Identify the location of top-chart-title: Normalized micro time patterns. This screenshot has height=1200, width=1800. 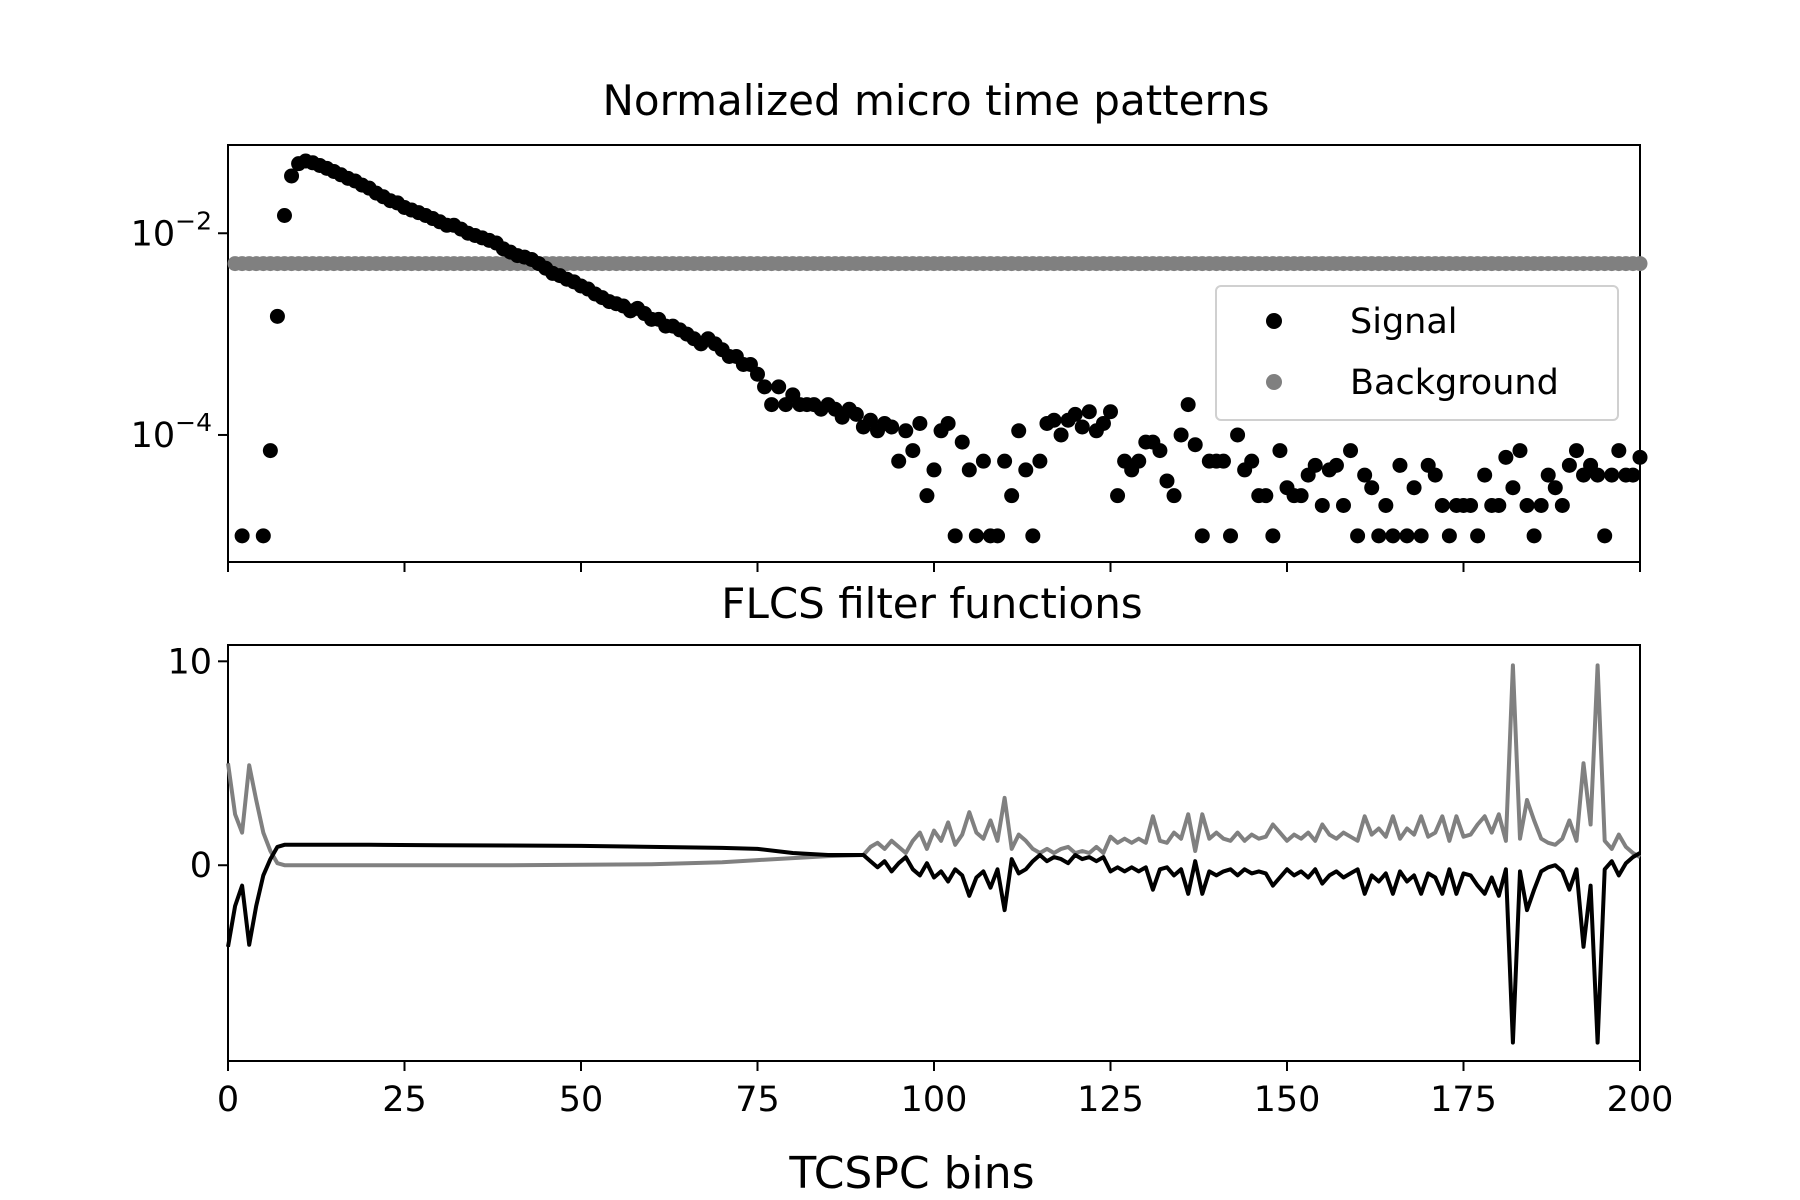
(935, 100).